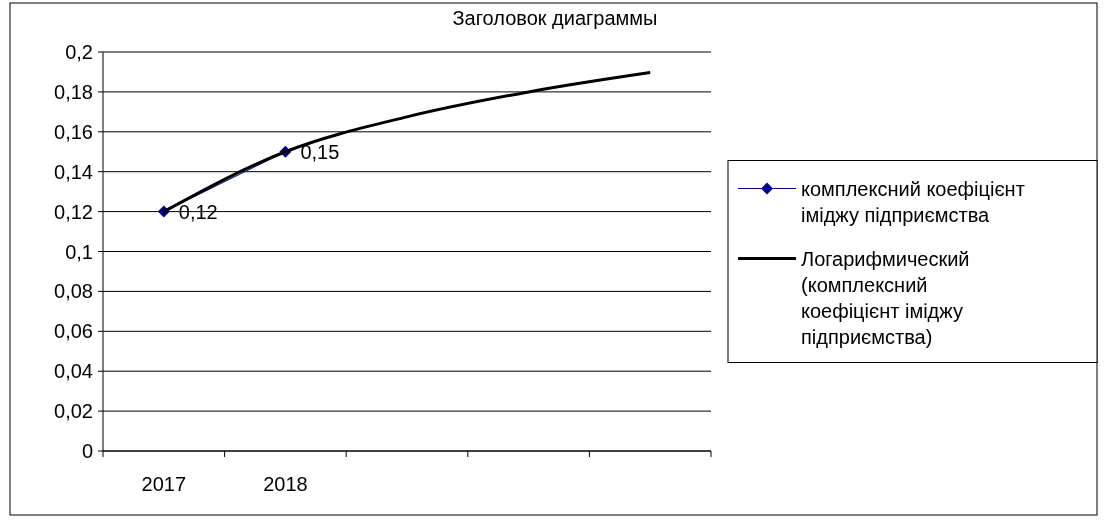  What do you see at coordinates (87, 451) in the screenshot?
I see `y-tick-label: 0` at bounding box center [87, 451].